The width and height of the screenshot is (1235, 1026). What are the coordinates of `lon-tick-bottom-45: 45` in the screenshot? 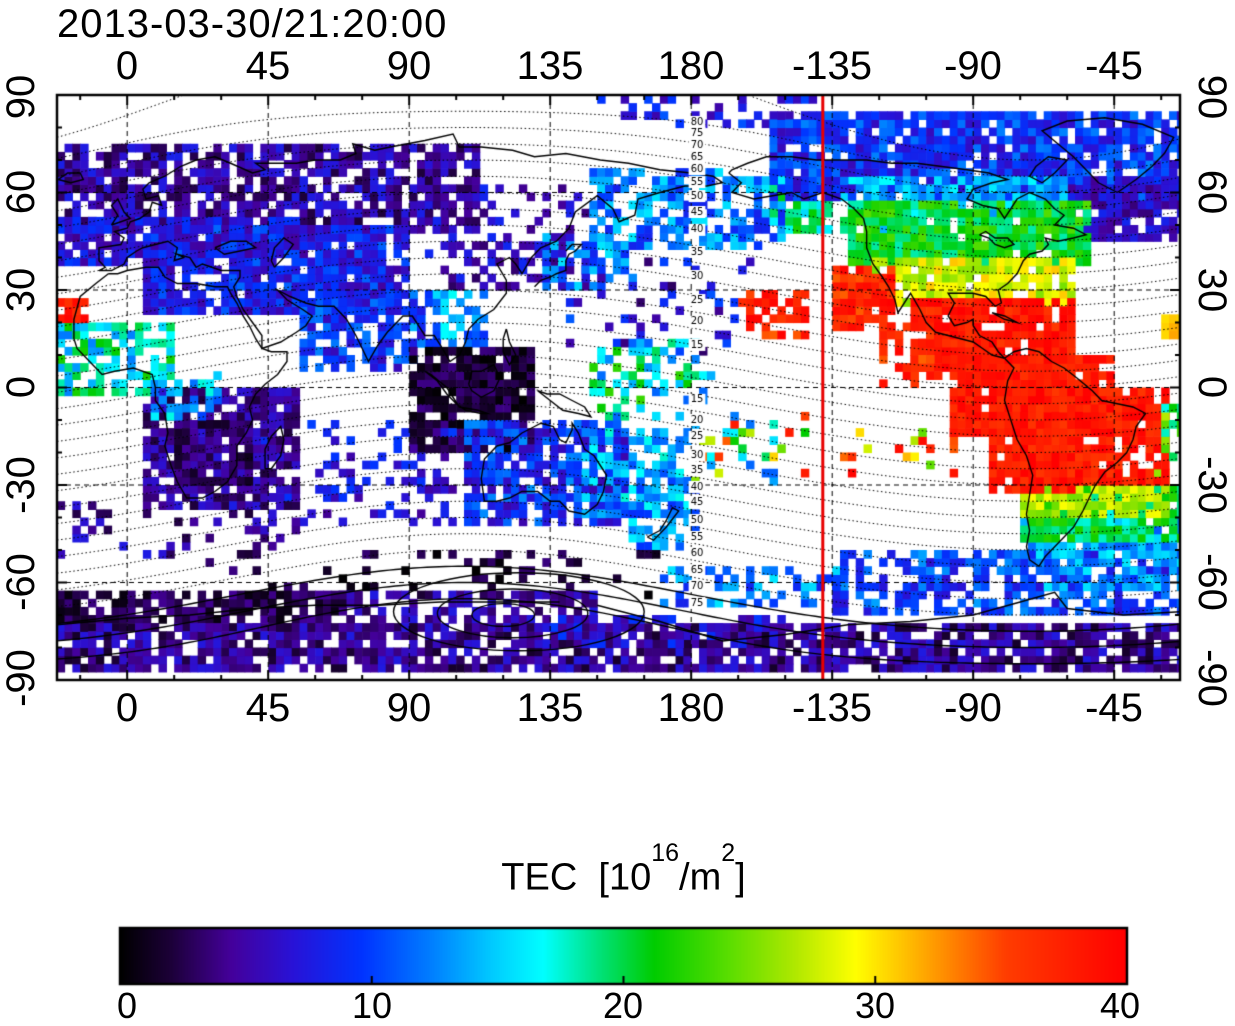 It's located at (268, 708).